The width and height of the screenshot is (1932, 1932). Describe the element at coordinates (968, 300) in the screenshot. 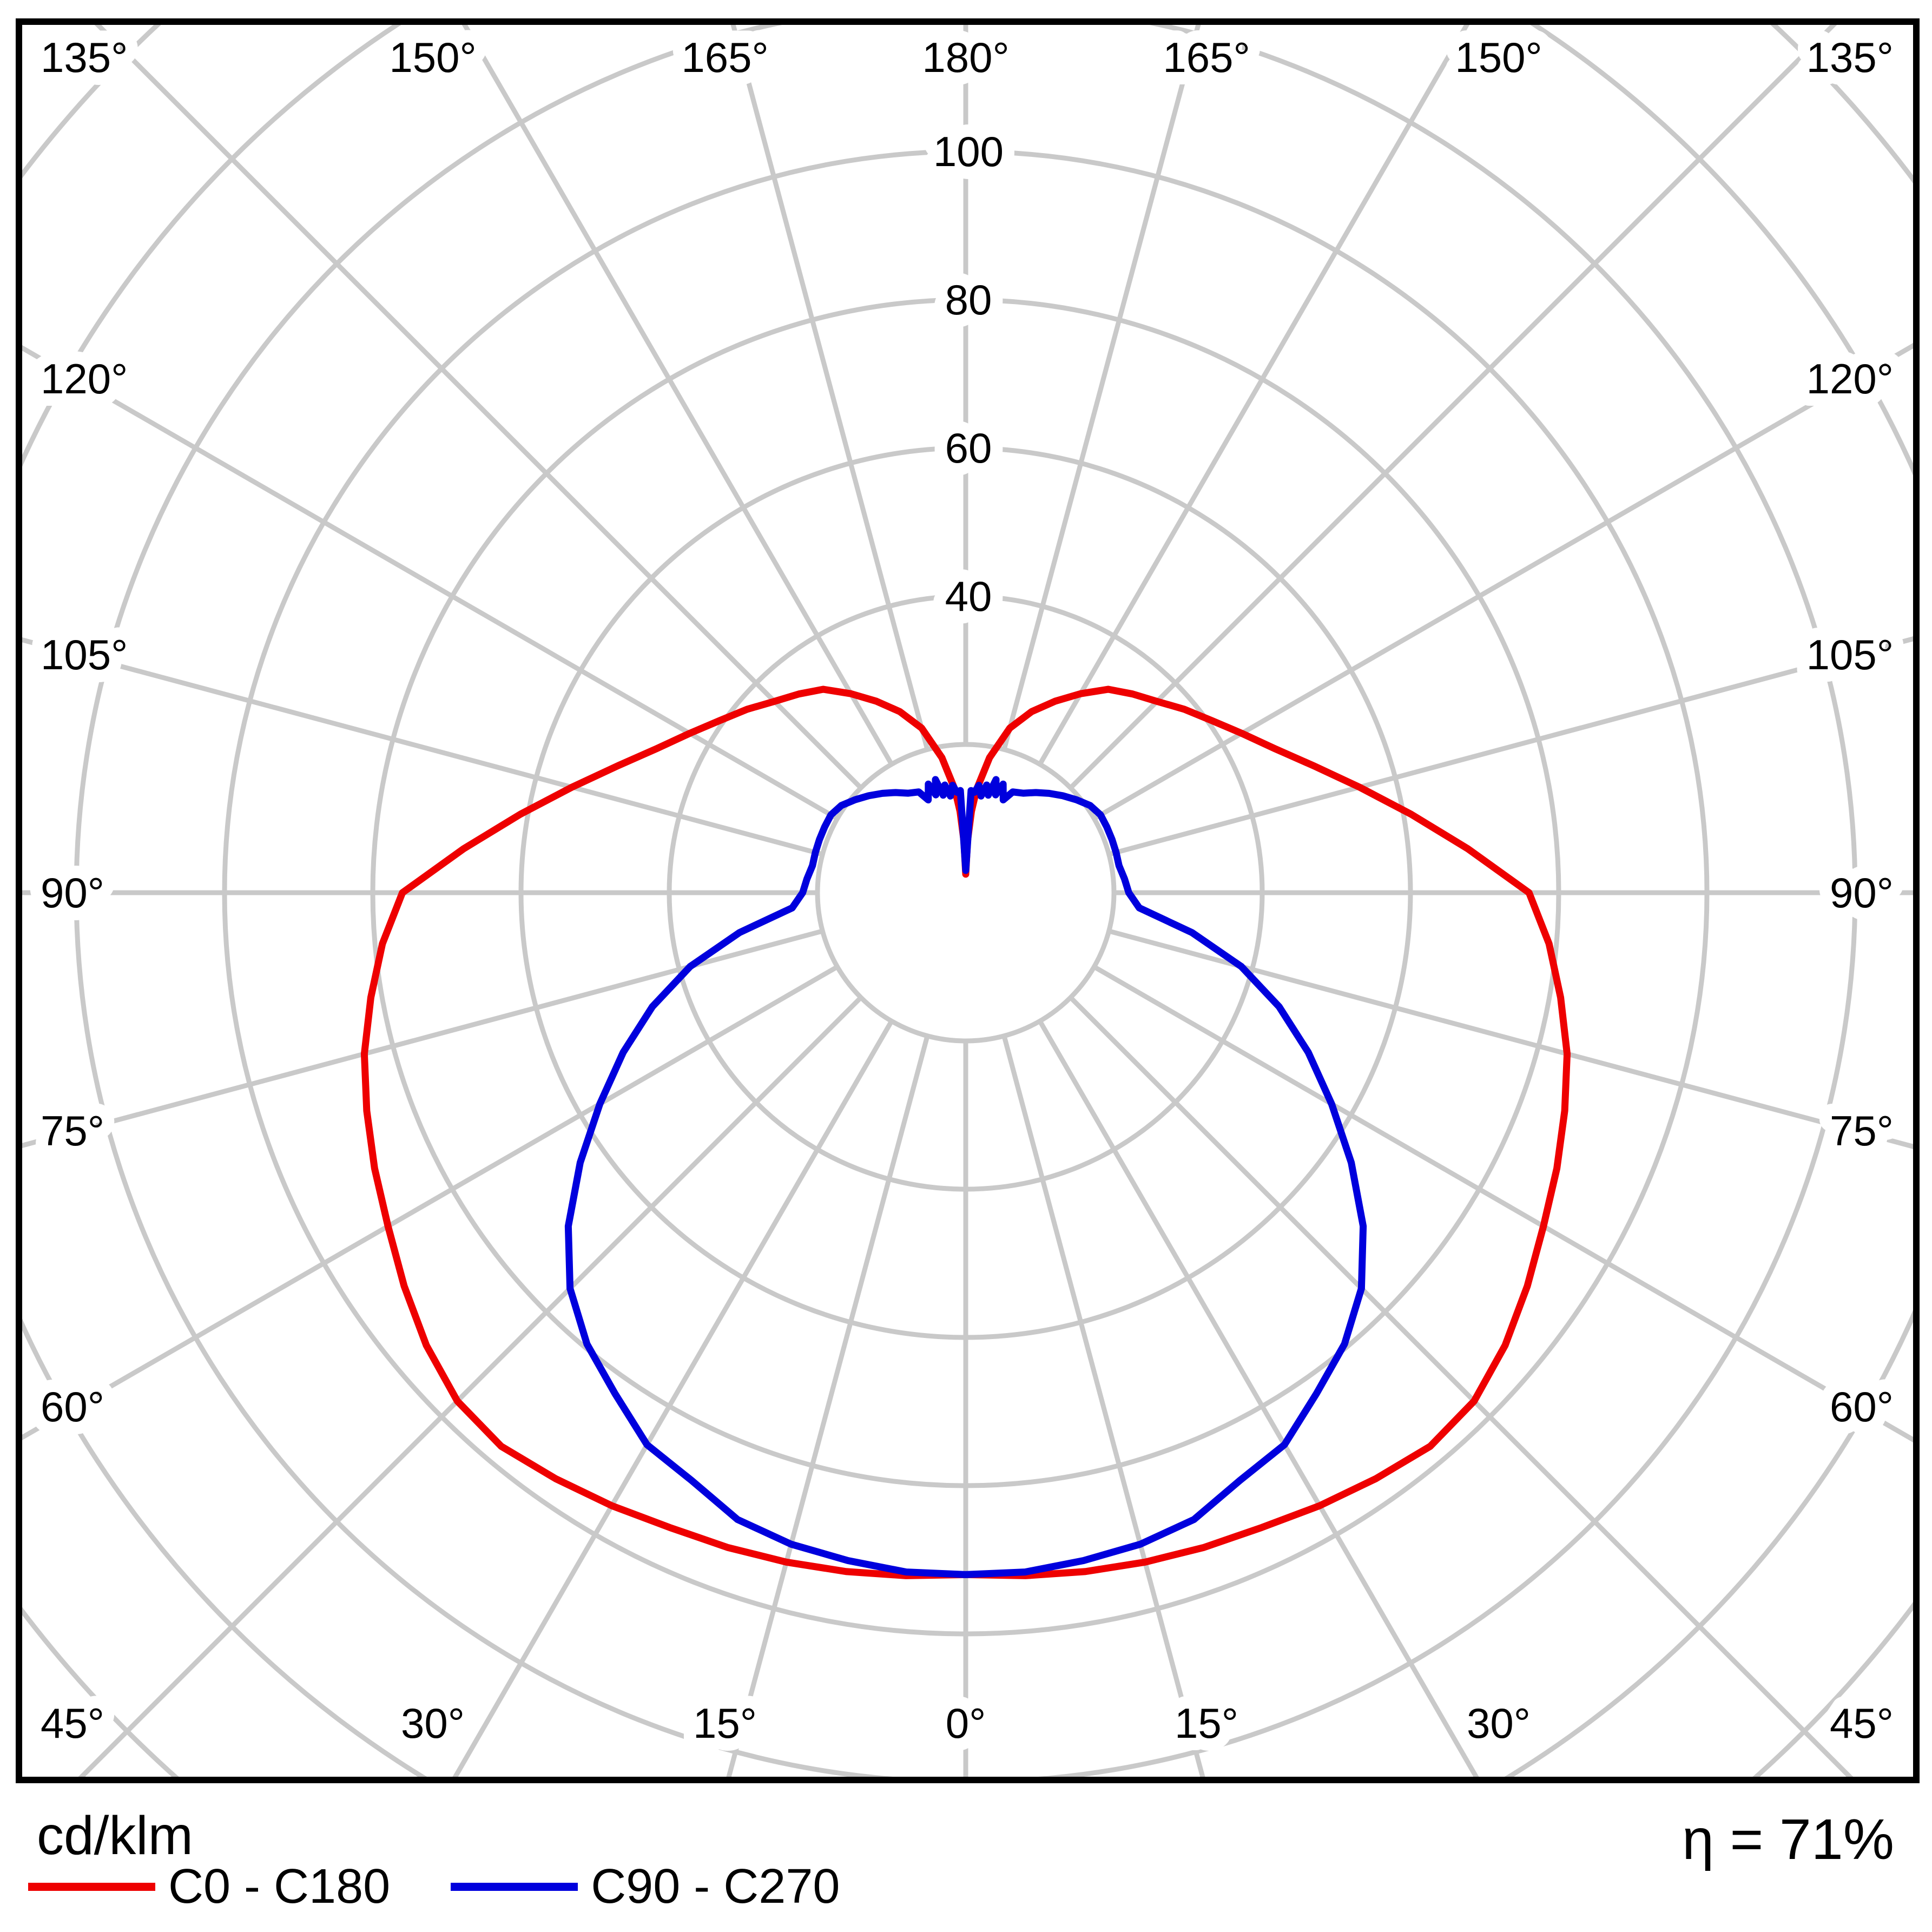

I see `radial-label-80: 80` at that location.